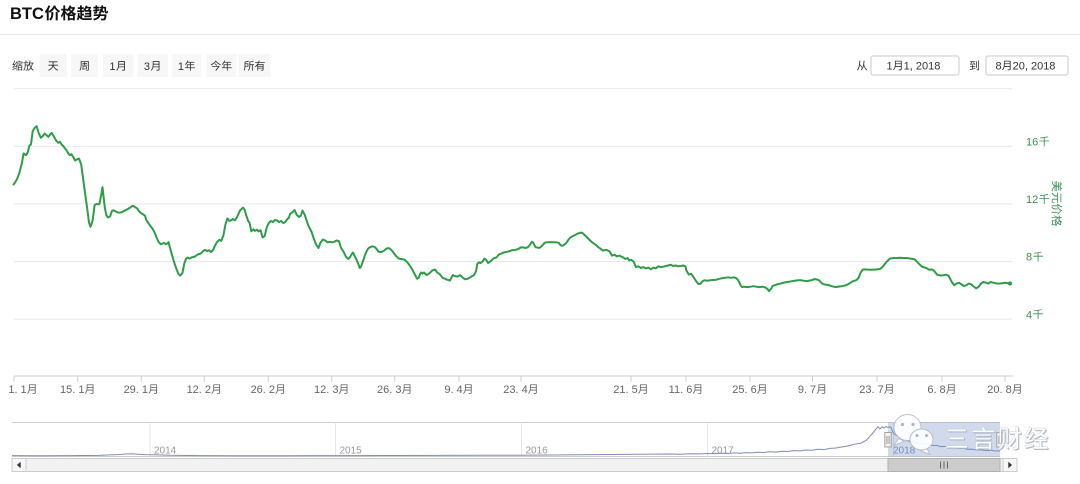  I want to click on svg-text: 12, so click(1032, 200).